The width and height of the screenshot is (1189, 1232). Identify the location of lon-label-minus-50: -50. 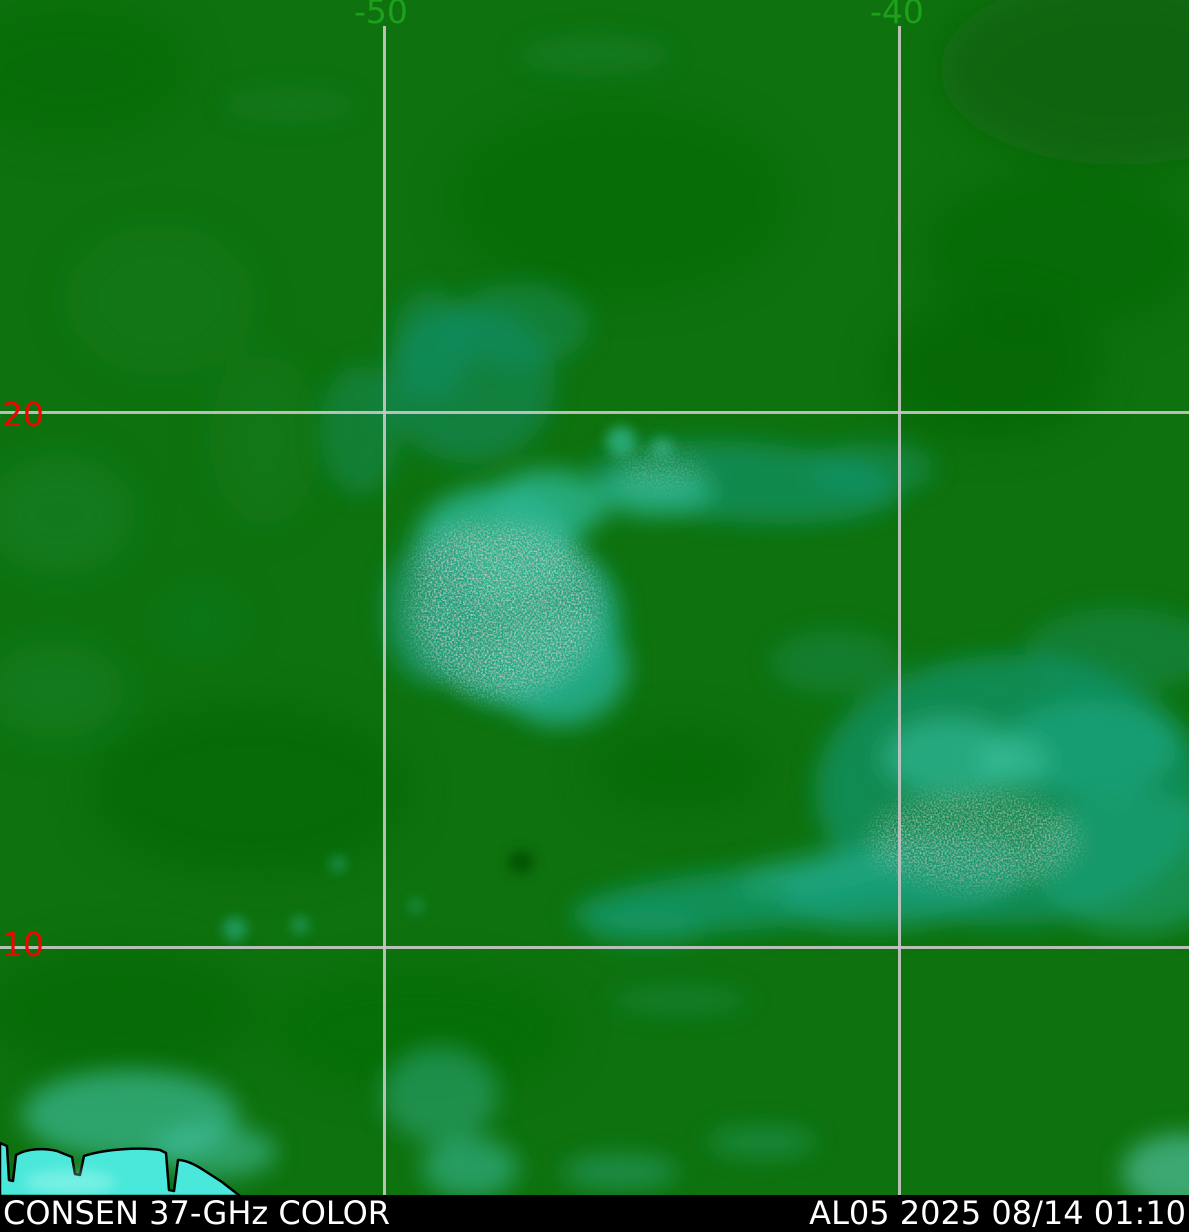
(381, 15).